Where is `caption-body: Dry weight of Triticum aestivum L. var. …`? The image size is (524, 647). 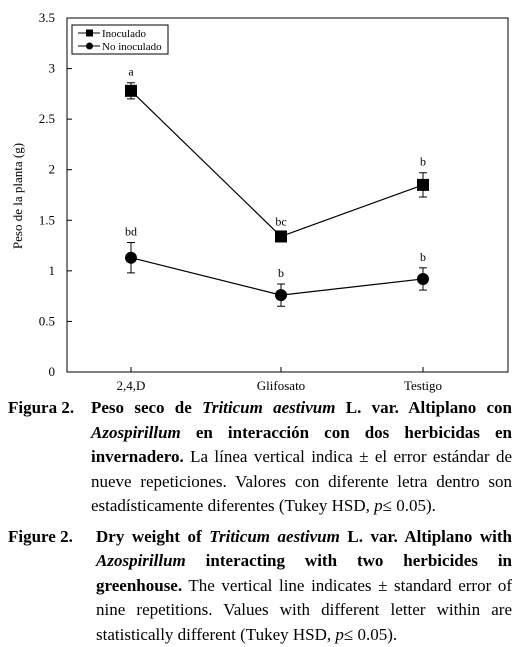 caption-body: Dry weight of Triticum aestivum L. var. … is located at coordinates (304, 586).